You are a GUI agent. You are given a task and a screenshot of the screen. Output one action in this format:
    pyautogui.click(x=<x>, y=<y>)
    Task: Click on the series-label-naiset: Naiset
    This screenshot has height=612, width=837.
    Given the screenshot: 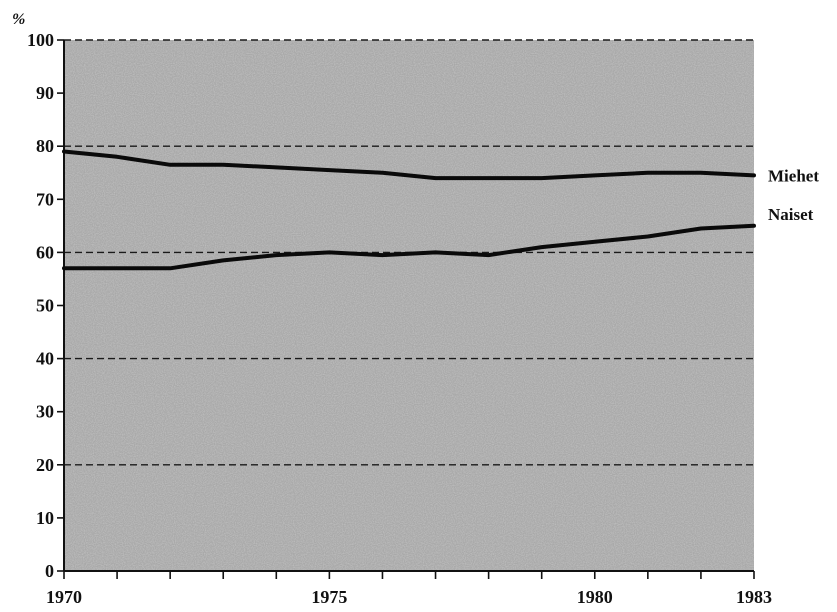 What is the action you would take?
    pyautogui.click(x=791, y=214)
    